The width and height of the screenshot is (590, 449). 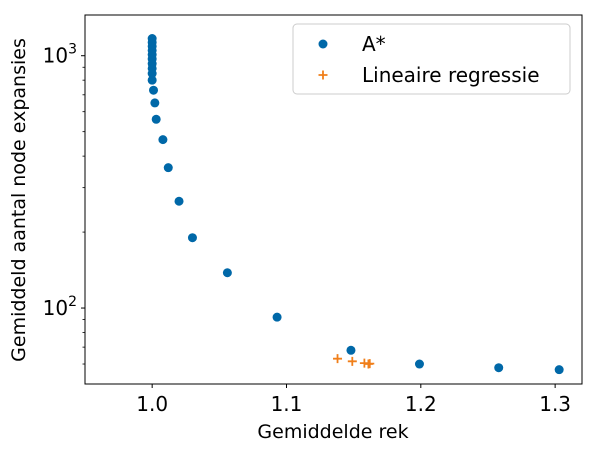 I want to click on x-tick-label: 1.1, so click(x=287, y=404).